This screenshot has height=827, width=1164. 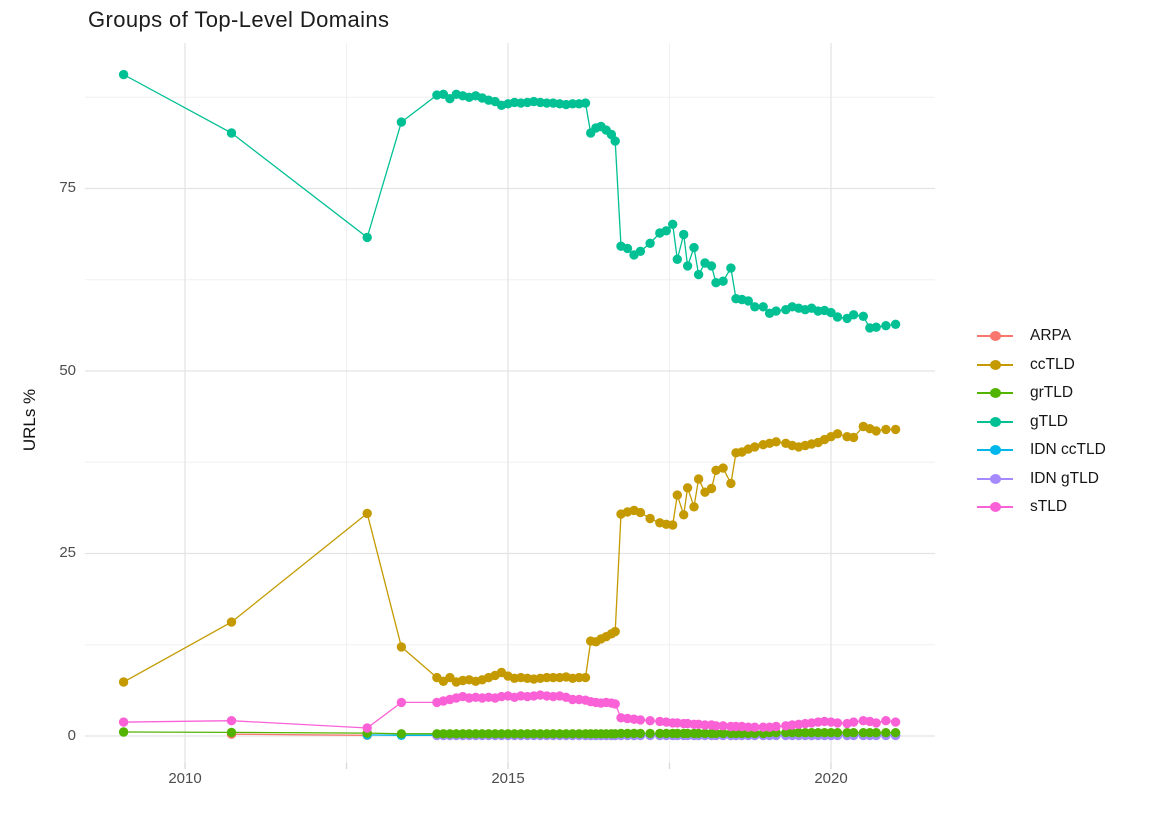 What do you see at coordinates (67, 187) in the screenshot?
I see `y-tick-label-75: 75` at bounding box center [67, 187].